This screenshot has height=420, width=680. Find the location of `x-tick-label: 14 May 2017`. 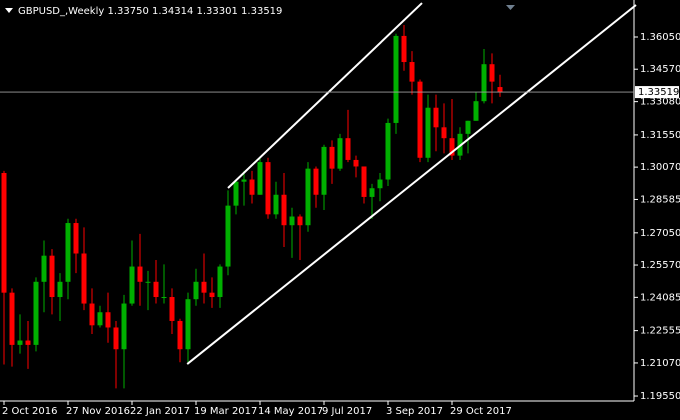

x-tick-label: 14 May 2017 is located at coordinates (290, 411).